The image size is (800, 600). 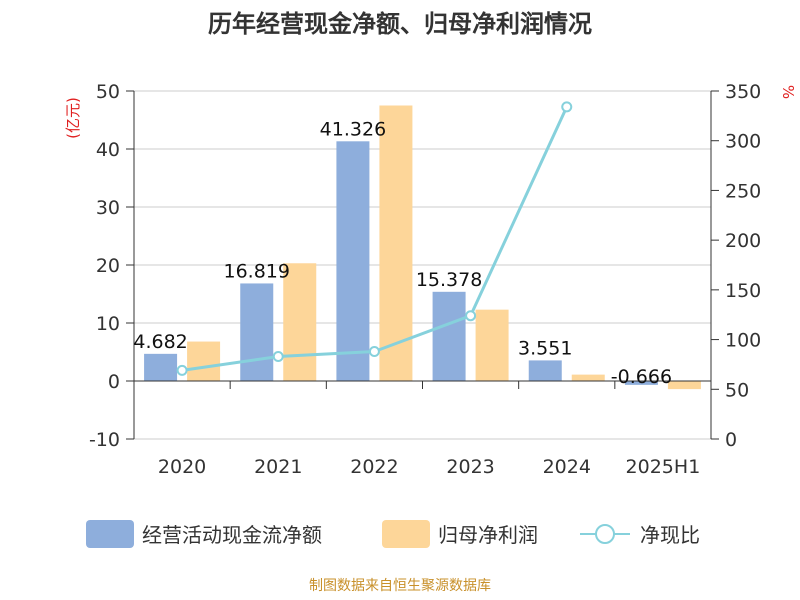 What do you see at coordinates (743, 241) in the screenshot?
I see `right-tick-label: 200` at bounding box center [743, 241].